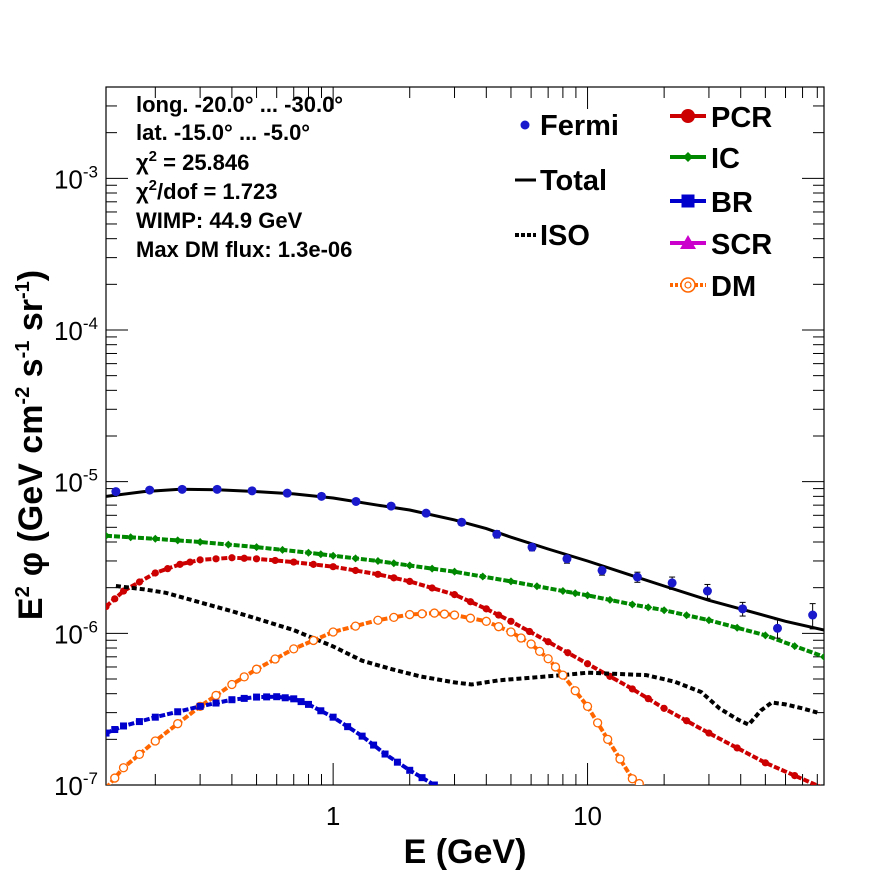 The width and height of the screenshot is (896, 872). Describe the element at coordinates (90, 626) in the screenshot. I see `y-tick-exp: -6` at that location.